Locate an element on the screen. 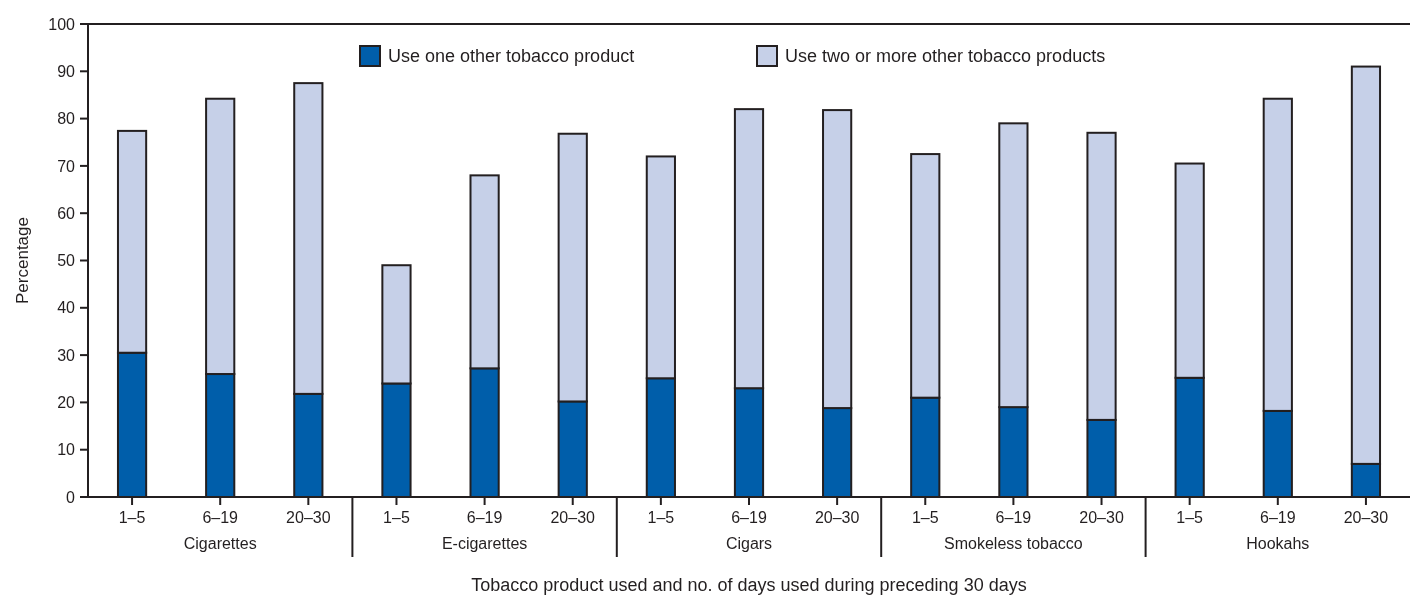  y-tick-label: 50 is located at coordinates (66, 261).